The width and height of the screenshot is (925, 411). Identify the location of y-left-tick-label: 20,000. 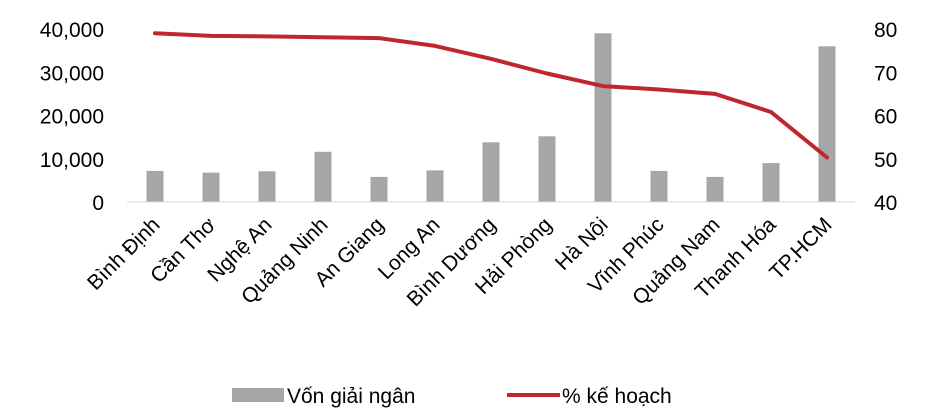
(72, 117).